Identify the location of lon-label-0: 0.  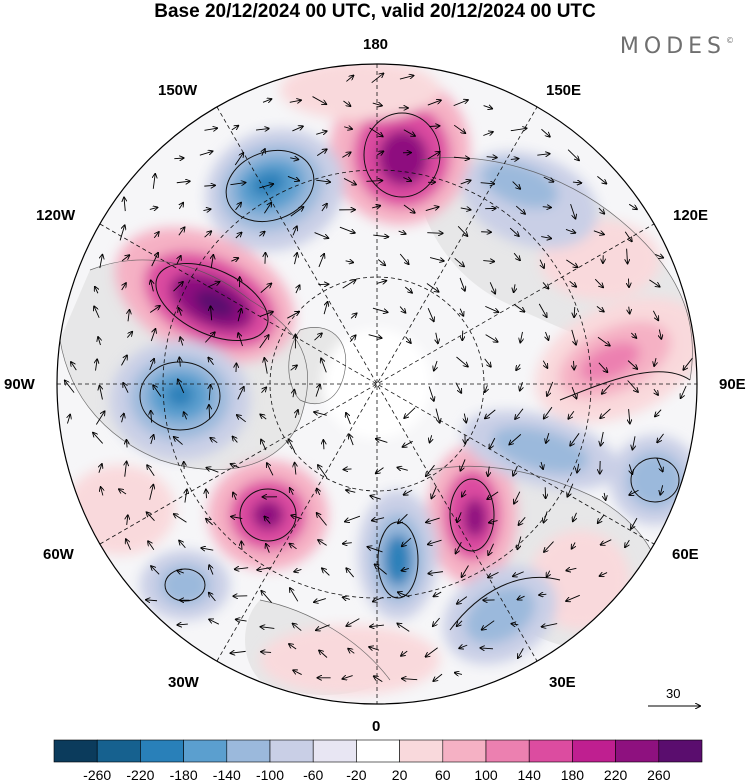
(376, 726).